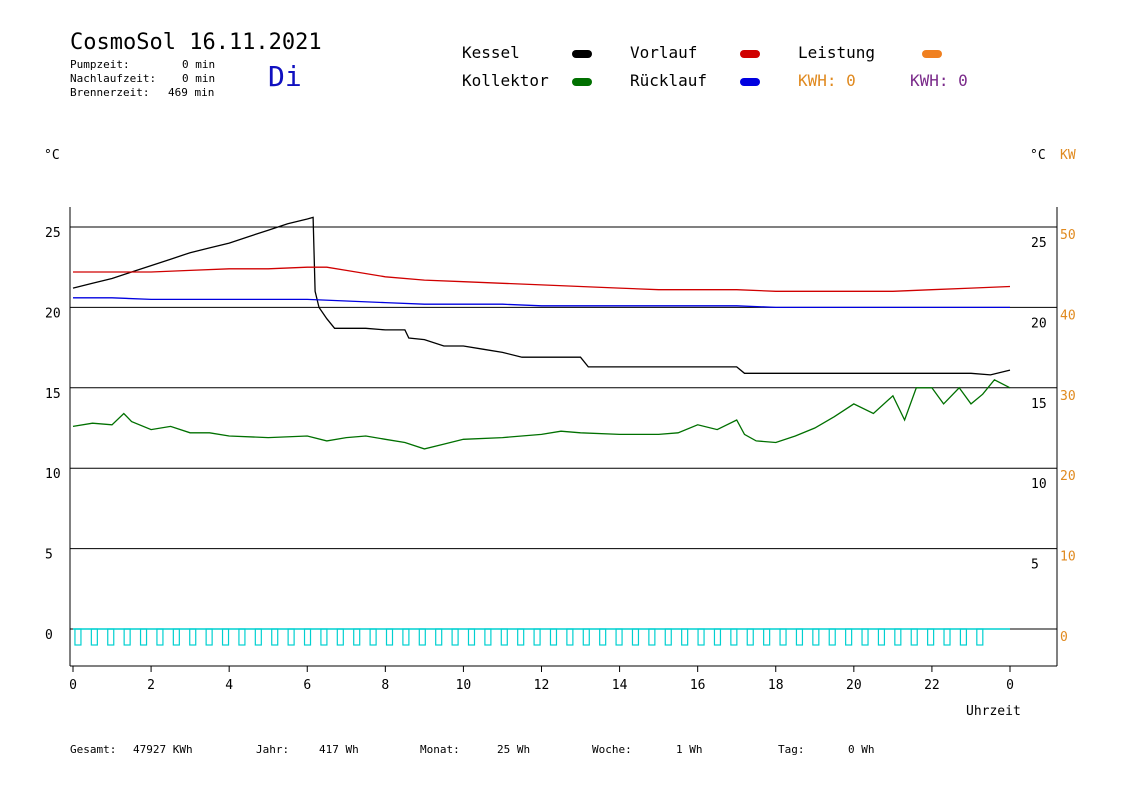  Describe the element at coordinates (1038, 155) in the screenshot. I see `right-axis-unit-c: °C` at that location.